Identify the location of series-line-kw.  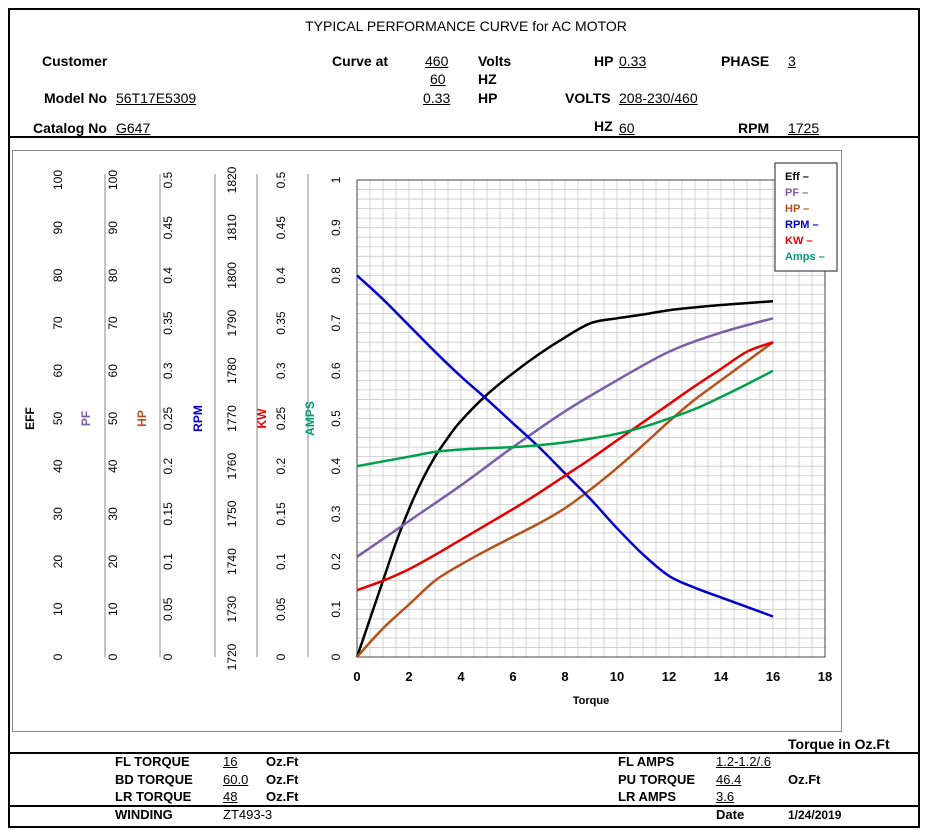
(565, 466).